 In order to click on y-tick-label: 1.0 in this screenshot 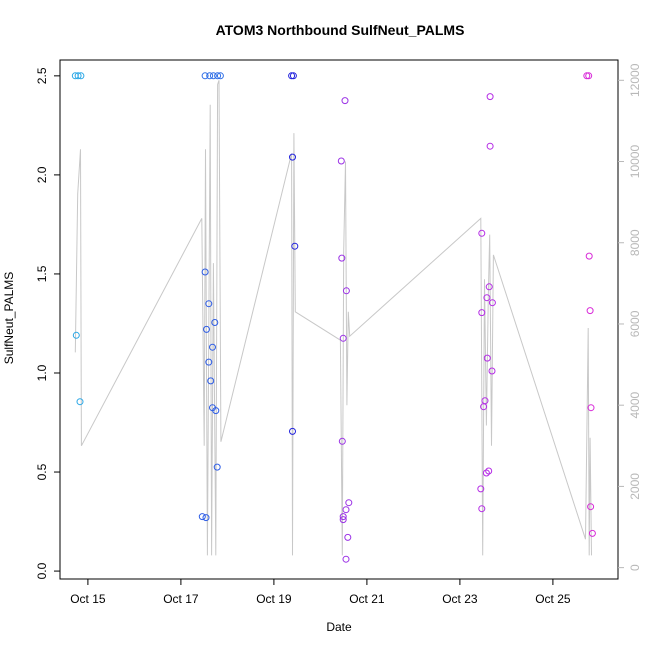, I will do `click(42, 372)`.